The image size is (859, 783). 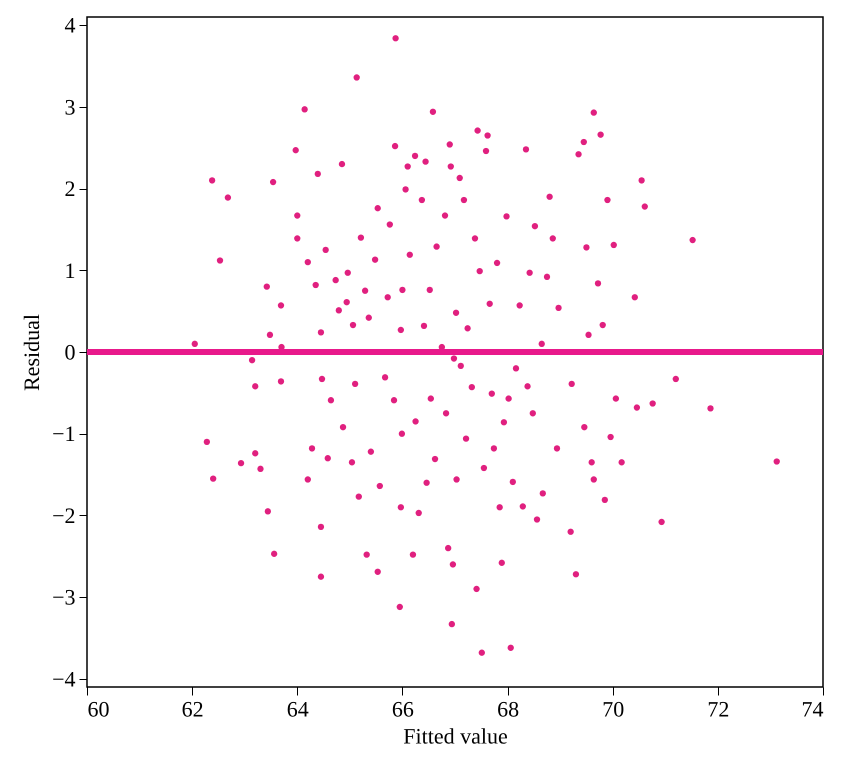 I want to click on y-tick-label: −1, so click(x=64, y=433).